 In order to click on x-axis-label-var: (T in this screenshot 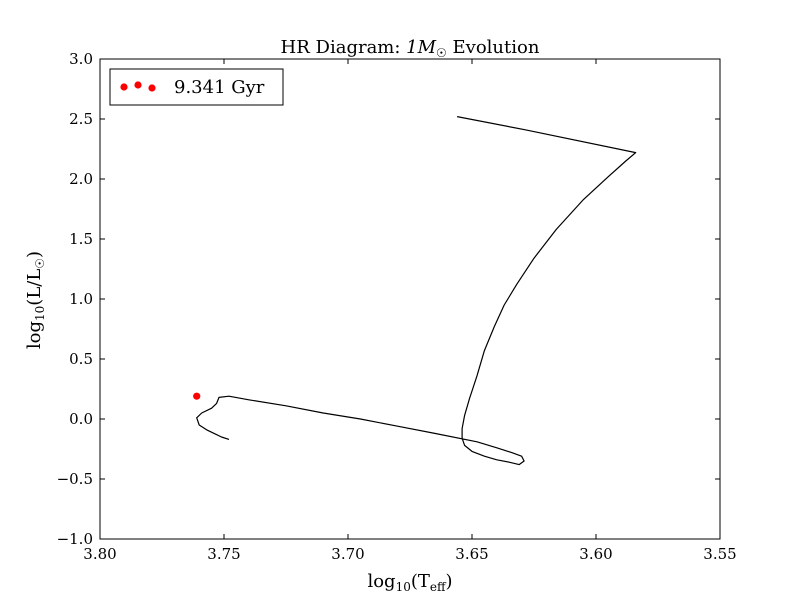, I will do `click(420, 581)`.